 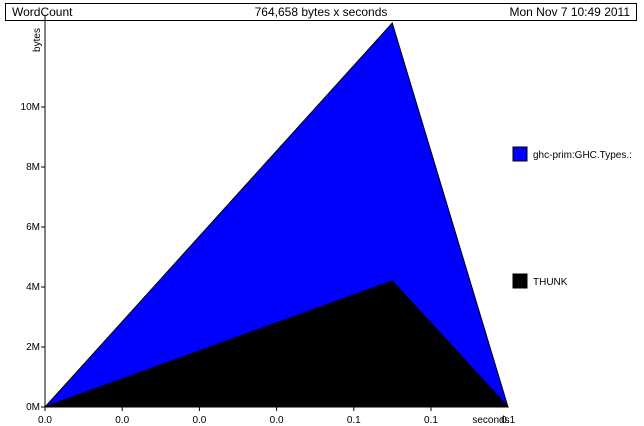 I want to click on legend-label-ghc-prim-ghc-types: ghc-prim:GHC.Types.:, so click(x=582, y=155).